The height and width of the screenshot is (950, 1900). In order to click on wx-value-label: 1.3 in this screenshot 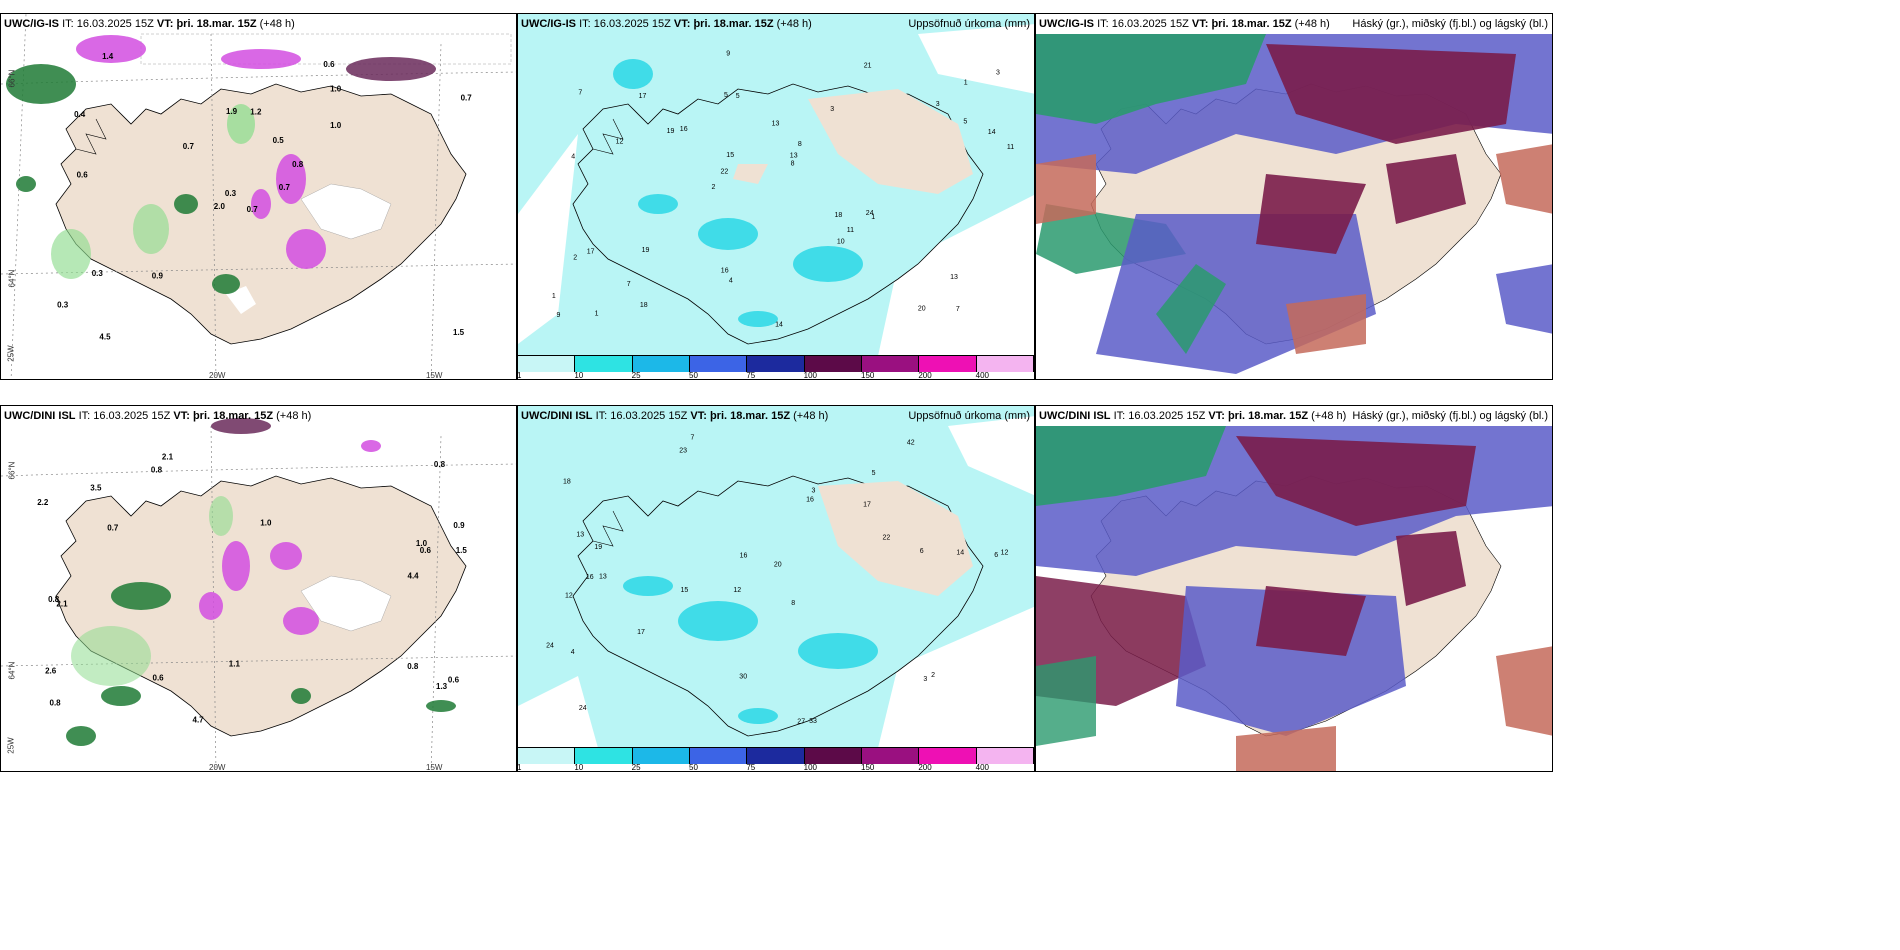, I will do `click(442, 686)`.